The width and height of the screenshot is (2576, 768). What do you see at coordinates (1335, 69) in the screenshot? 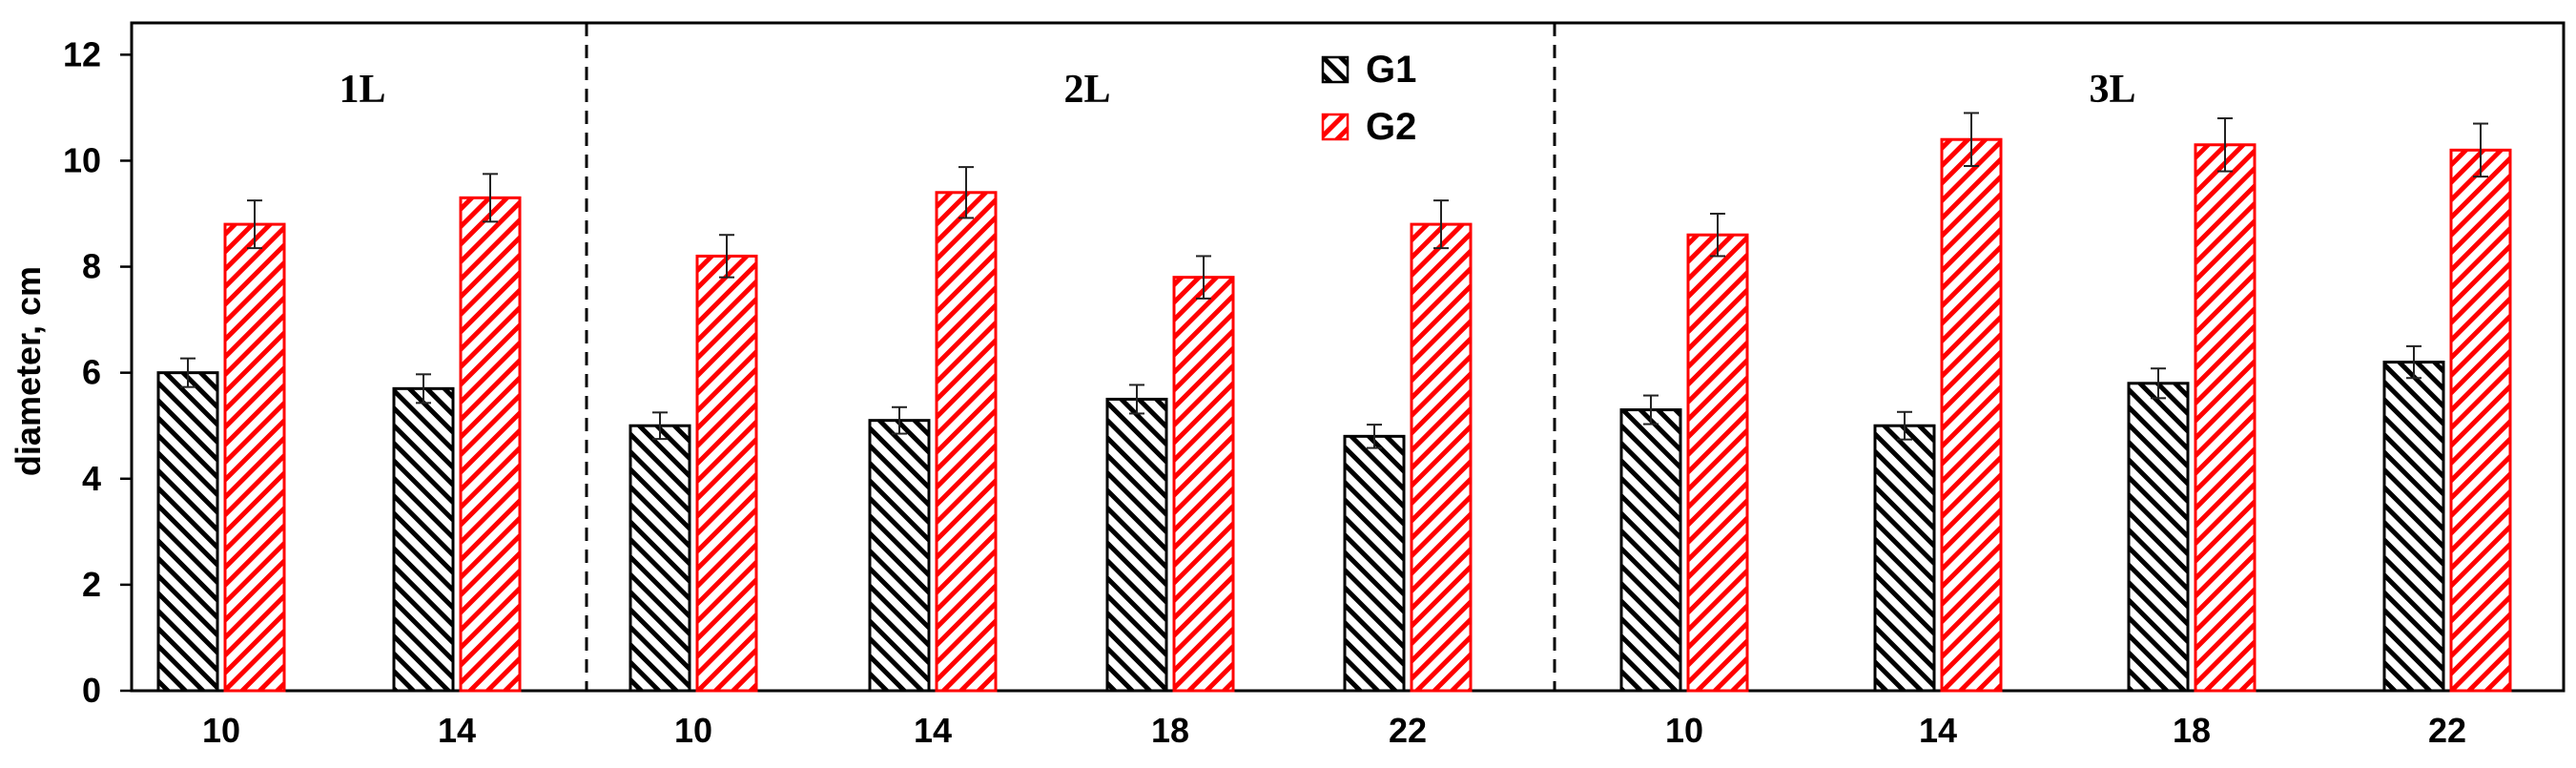
I see `legend-swatch-g1` at bounding box center [1335, 69].